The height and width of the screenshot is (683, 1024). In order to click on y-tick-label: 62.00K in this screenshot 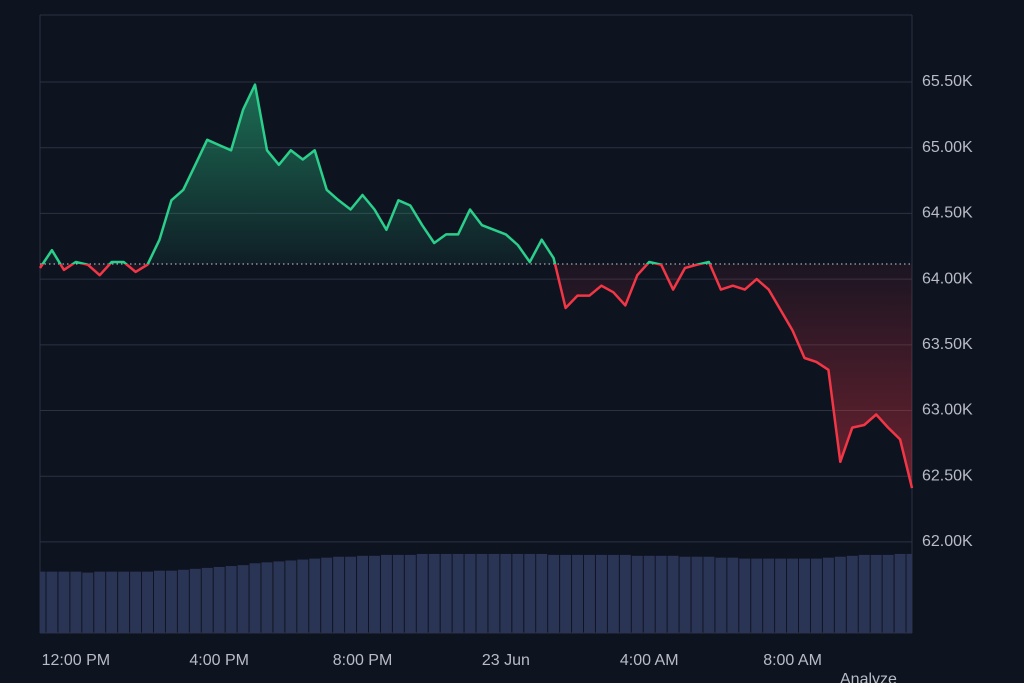, I will do `click(947, 541)`.